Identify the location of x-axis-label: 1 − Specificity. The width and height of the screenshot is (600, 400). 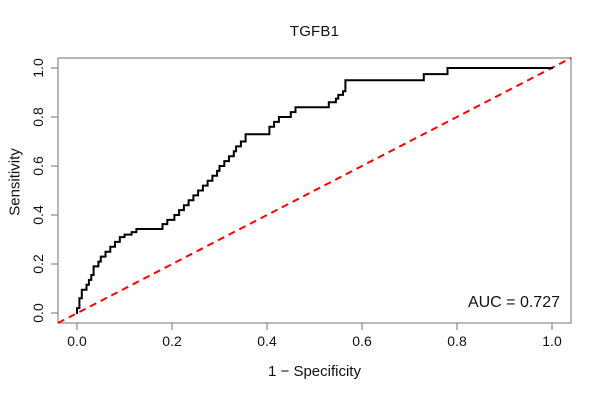
(314, 371).